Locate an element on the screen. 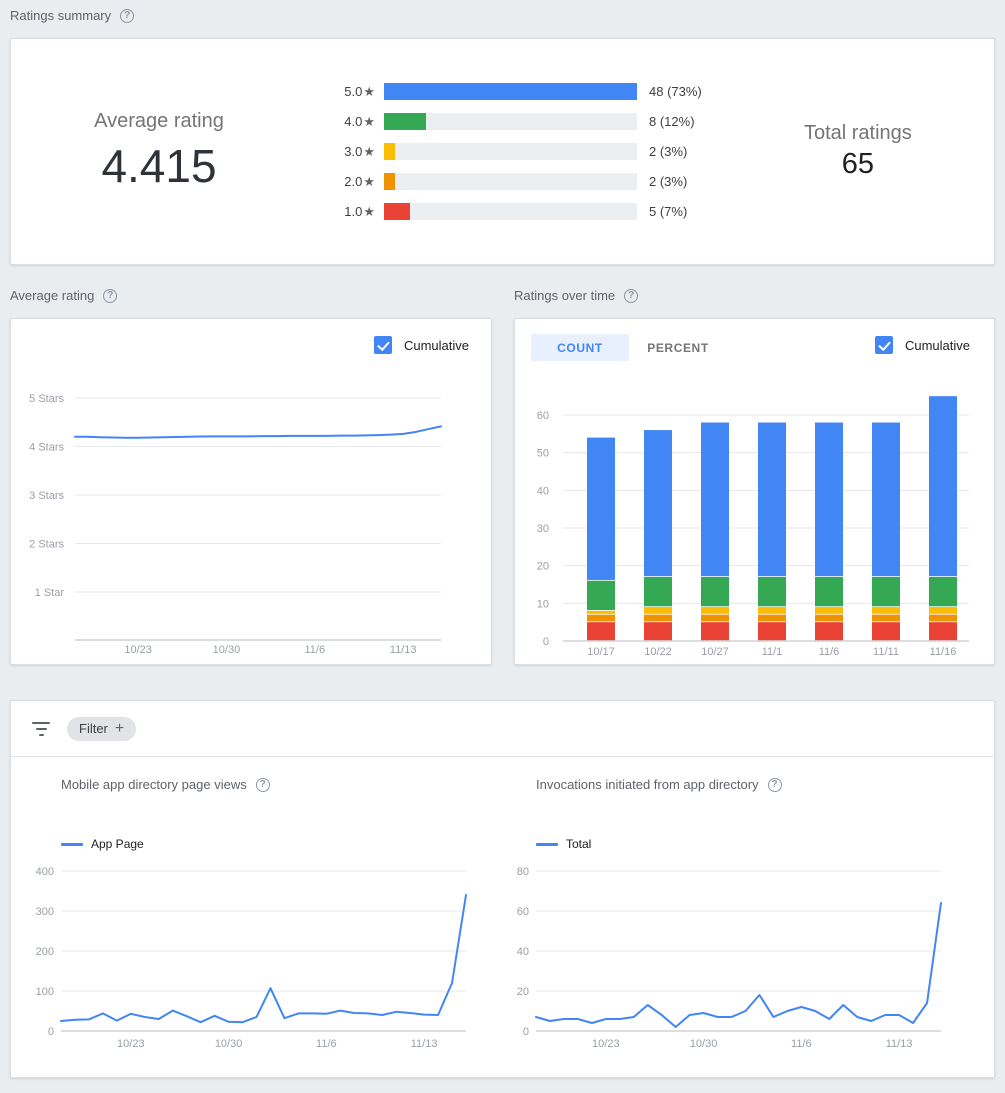  svg-text: 10/30 is located at coordinates (704, 1044).